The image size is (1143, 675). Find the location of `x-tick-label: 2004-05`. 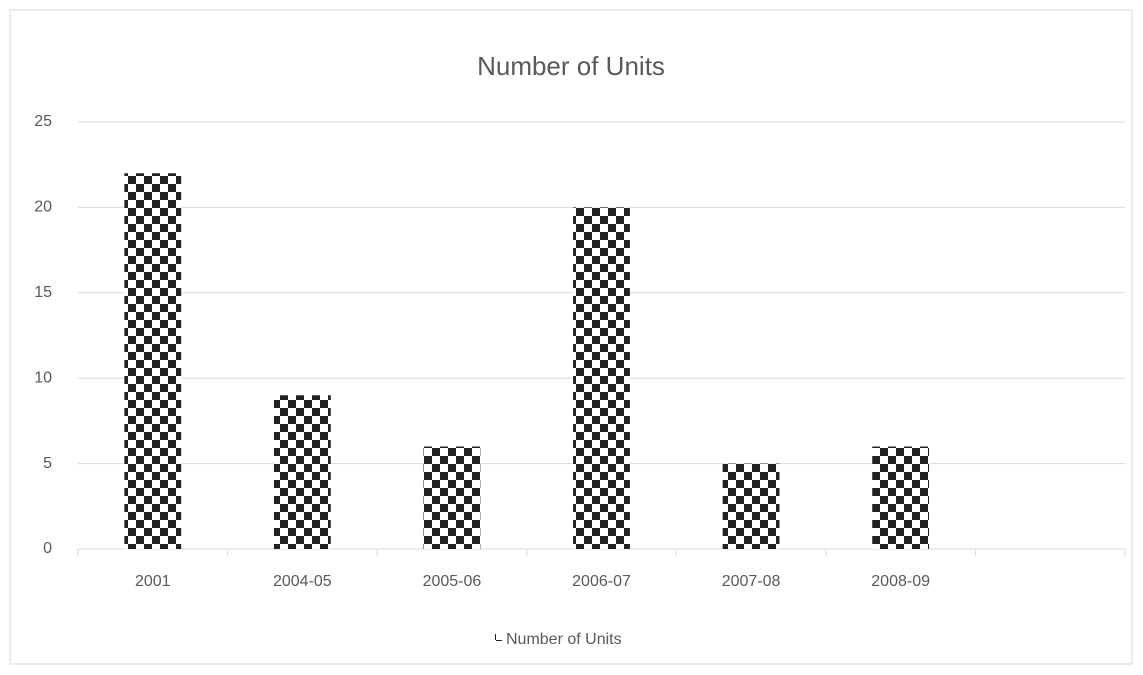

x-tick-label: 2004-05 is located at coordinates (302, 581).